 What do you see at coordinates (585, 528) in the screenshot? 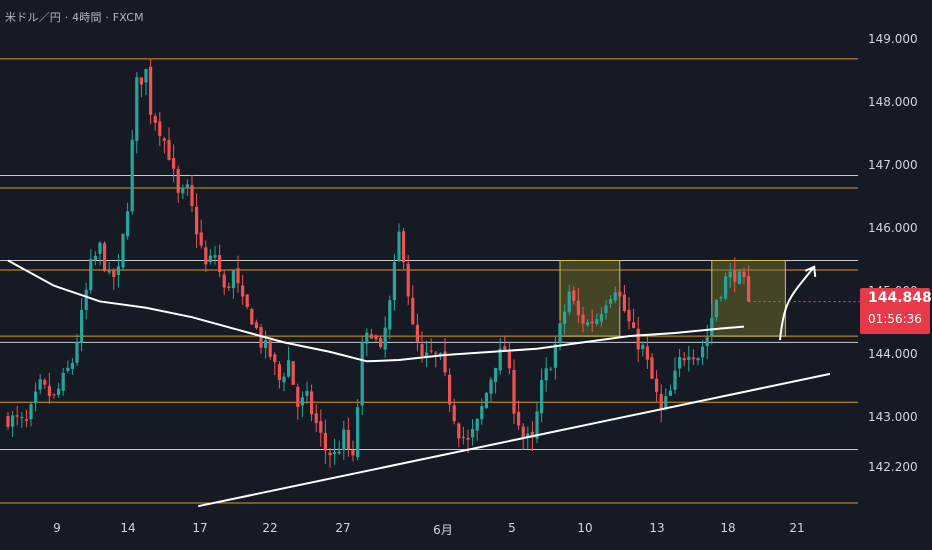
I see `time-tick-label: 10` at bounding box center [585, 528].